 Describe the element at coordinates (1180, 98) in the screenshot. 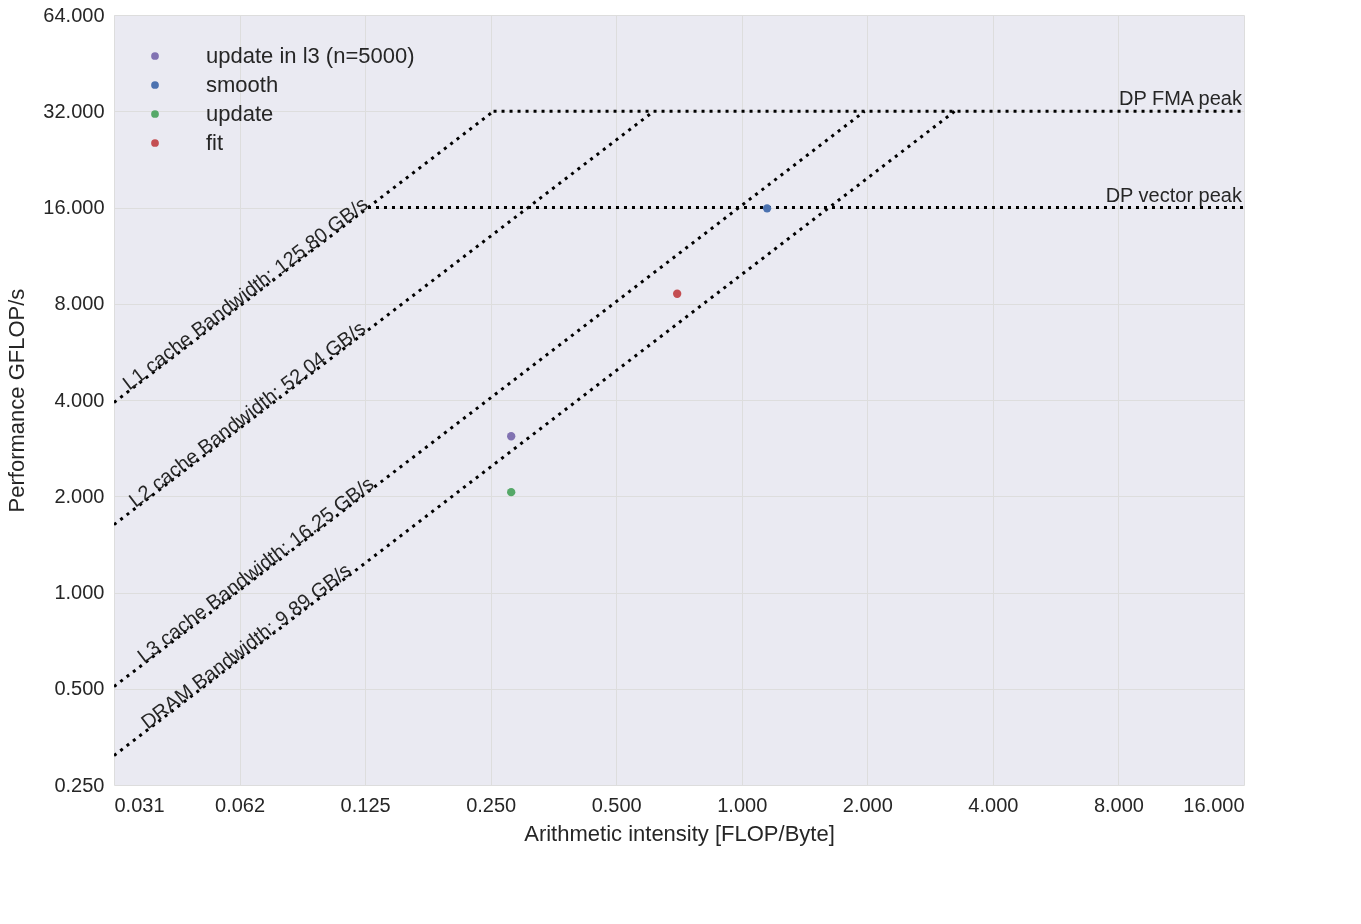

I see `series-label: DP FMA peak` at that location.